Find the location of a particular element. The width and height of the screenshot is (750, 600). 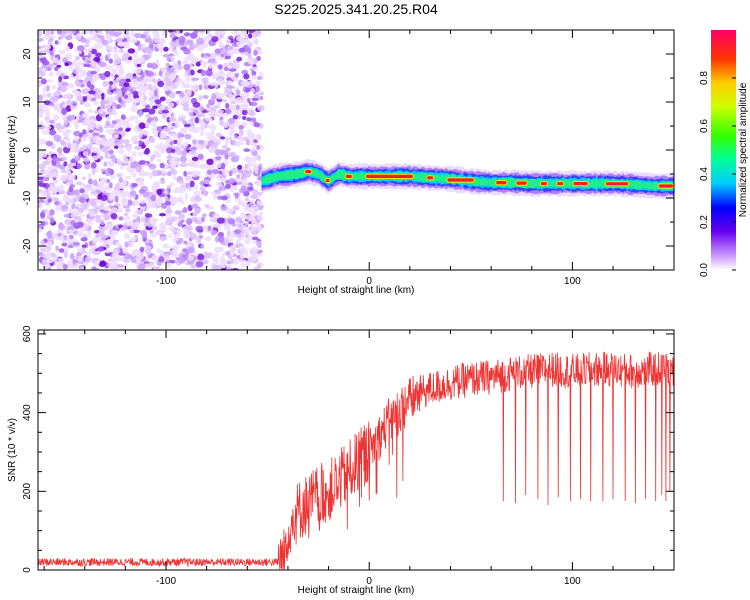

y-tick-label: 0 is located at coordinates (27, 570).